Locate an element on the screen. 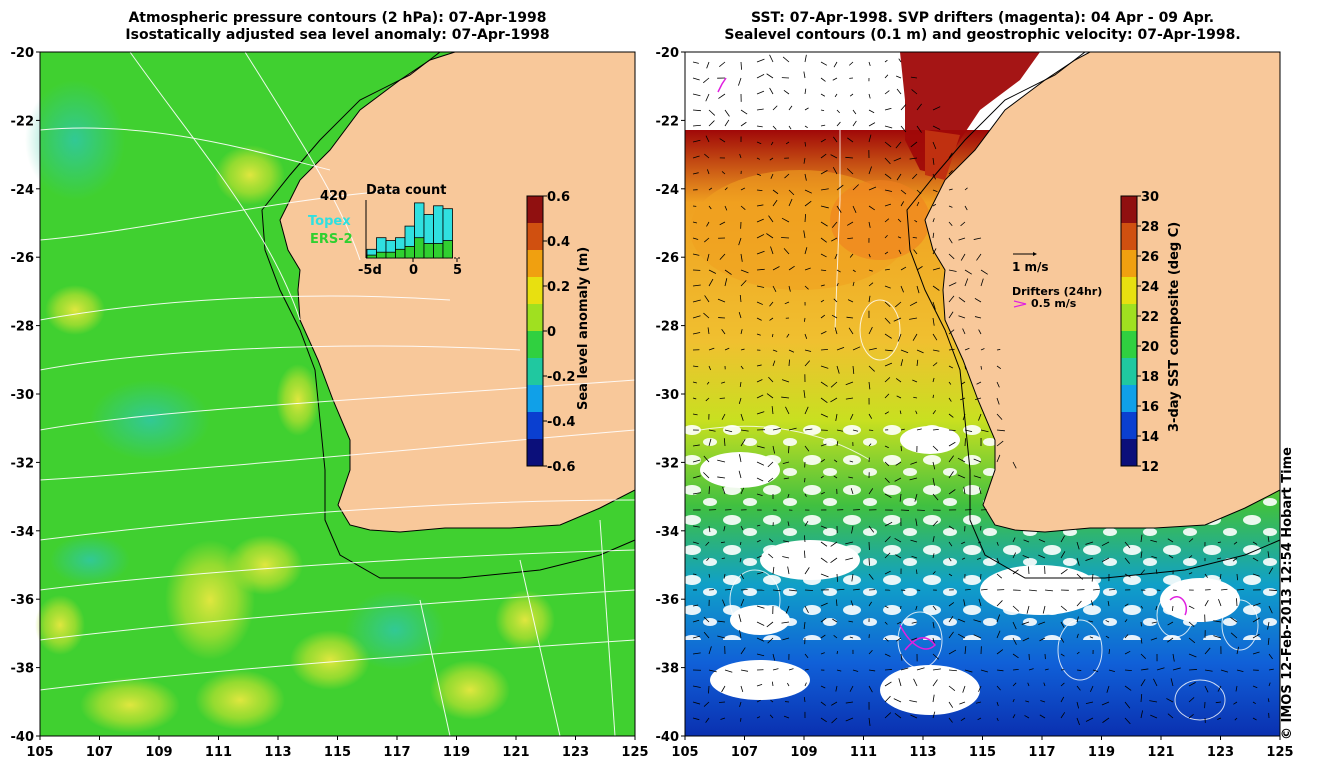 The image size is (1320, 780). right-colorbar-tick: 24 is located at coordinates (1150, 287).